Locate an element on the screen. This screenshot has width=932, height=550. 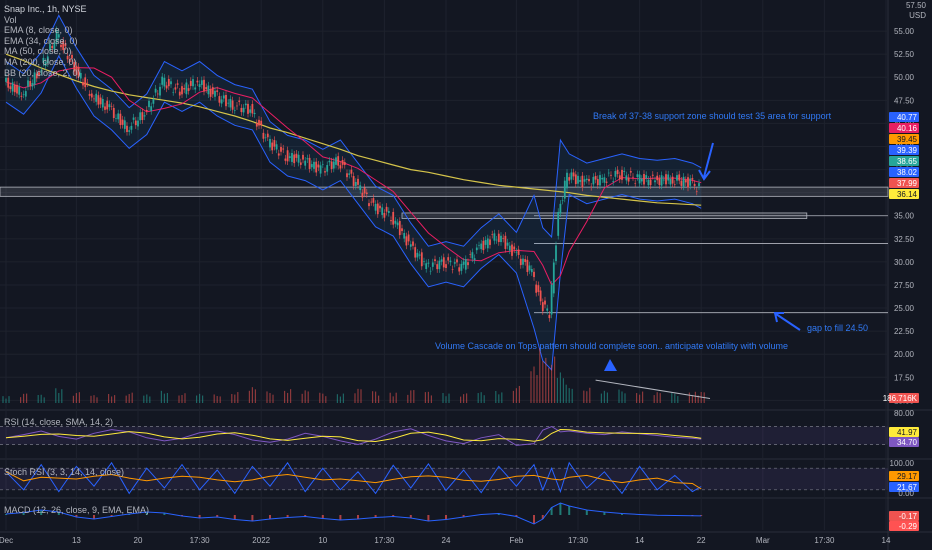
price-badge-1-bg is located at coordinates (904, 128).